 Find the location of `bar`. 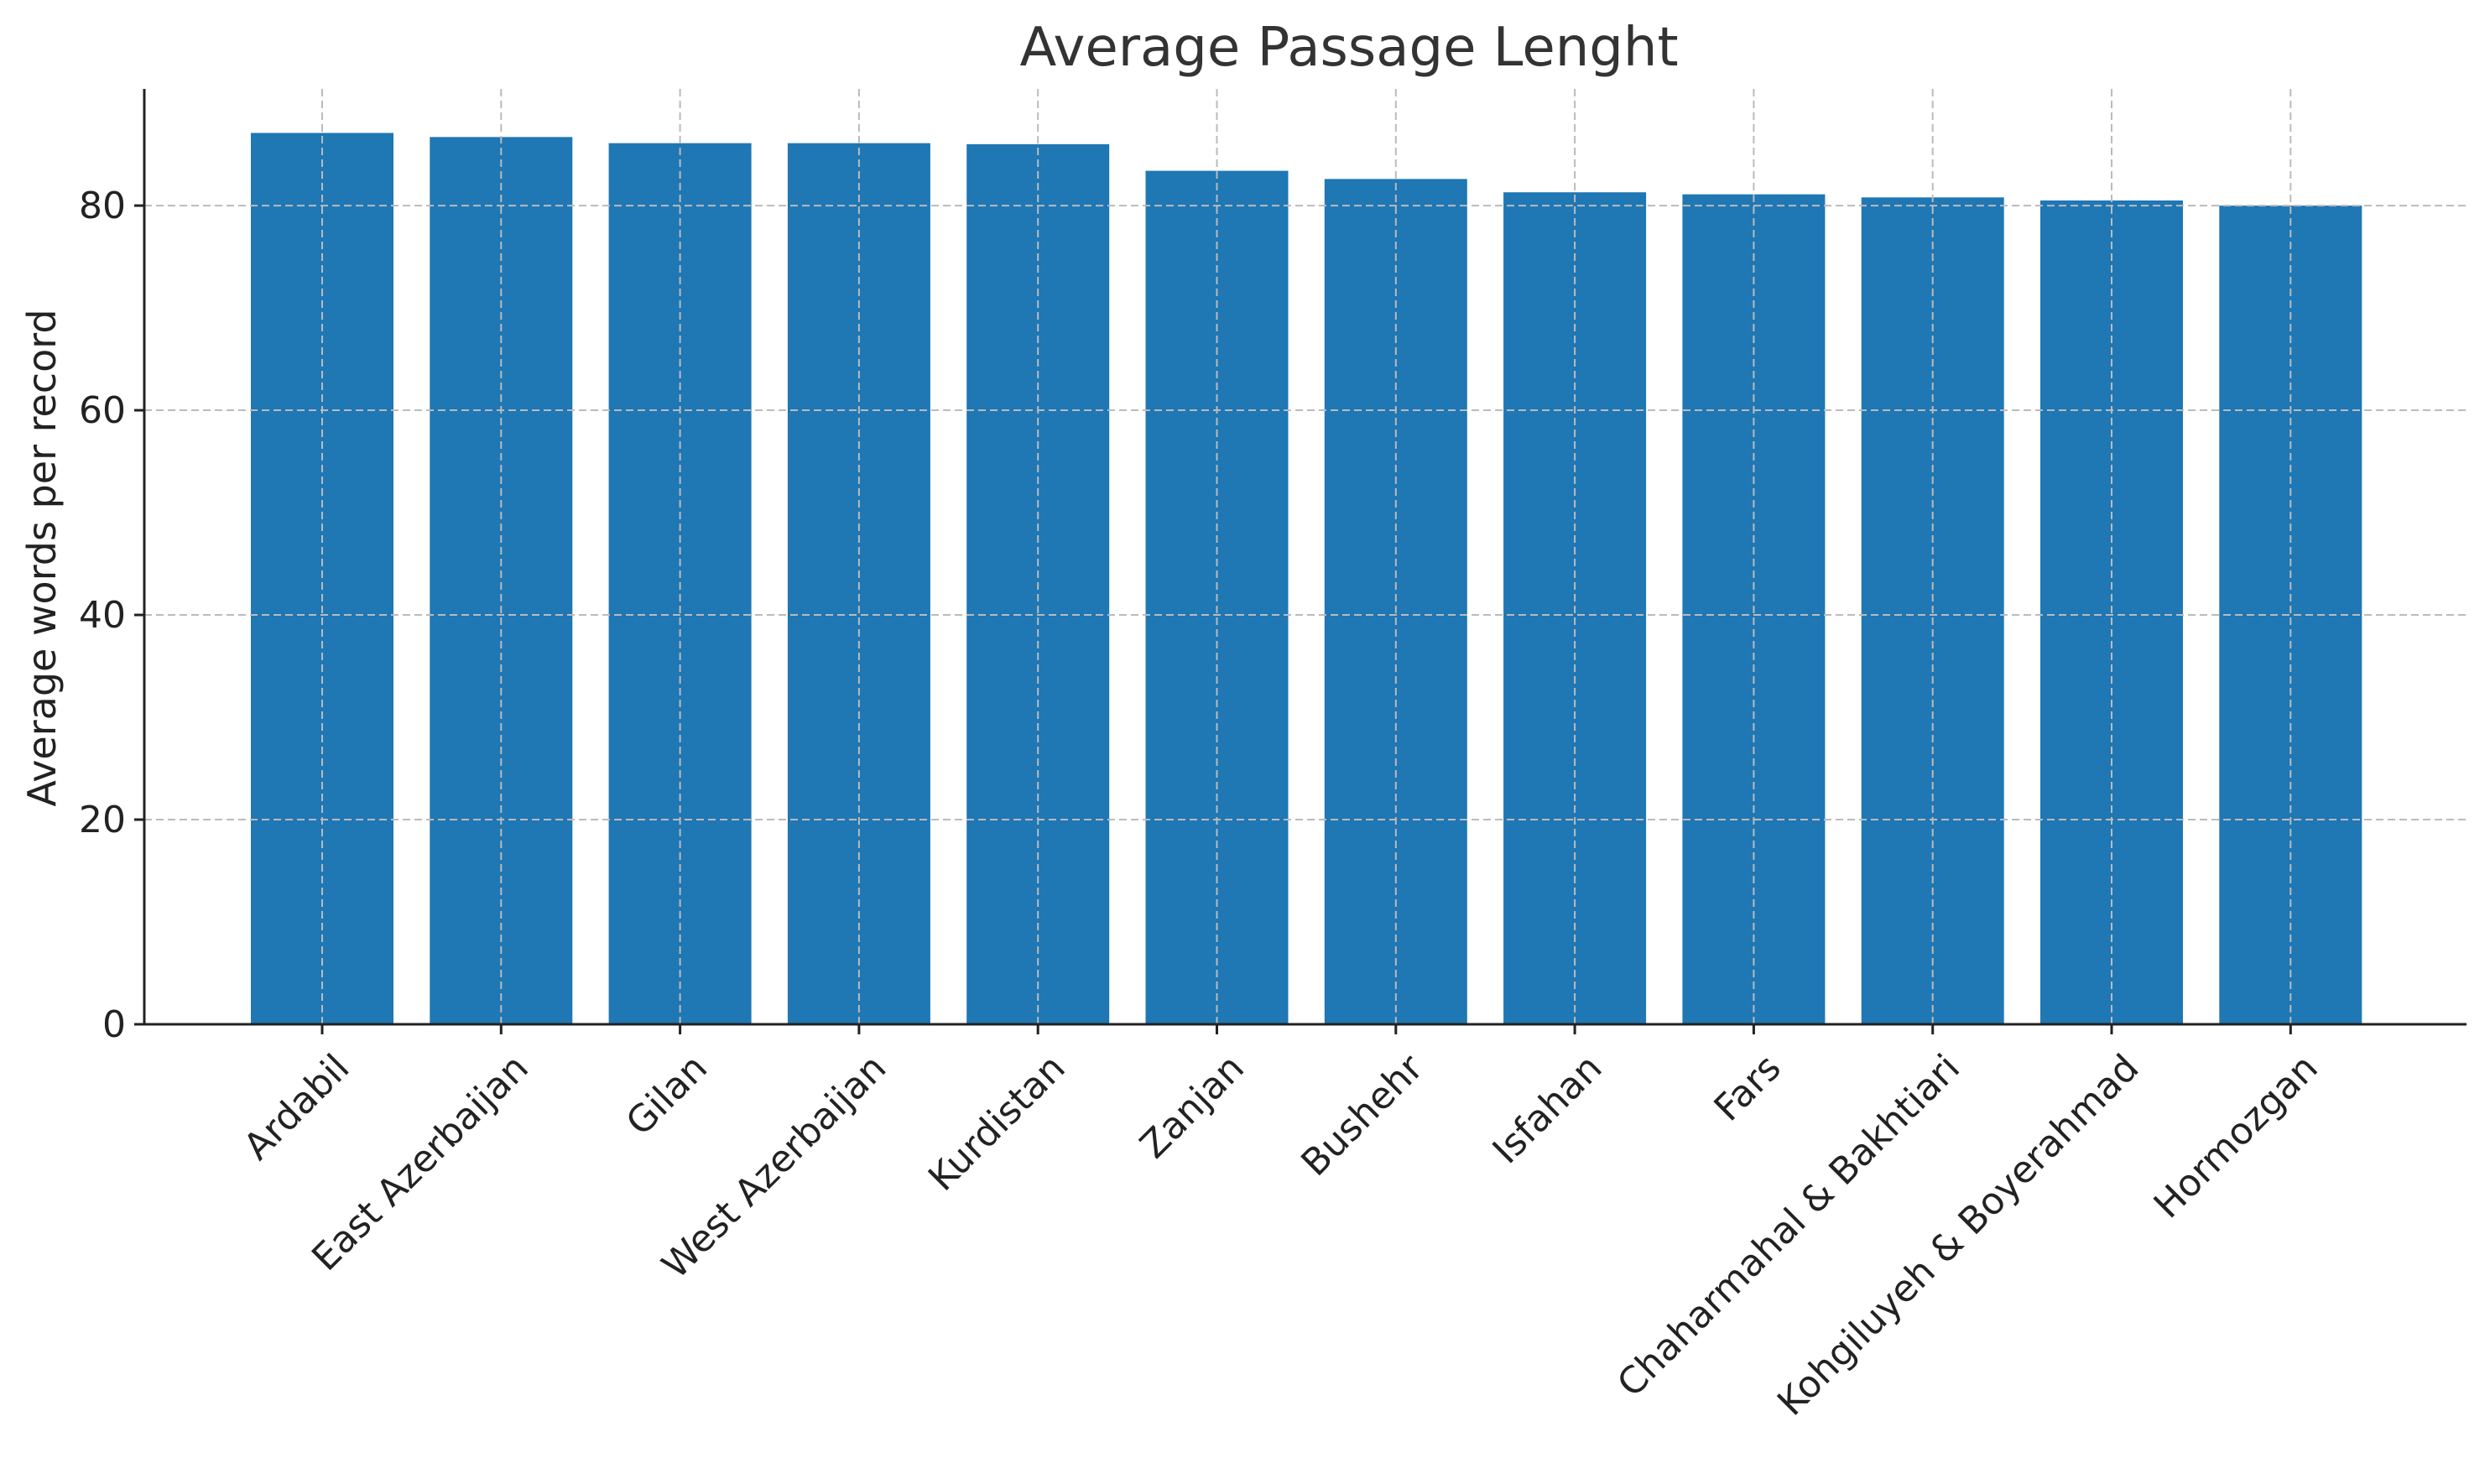

bar is located at coordinates (1395, 601).